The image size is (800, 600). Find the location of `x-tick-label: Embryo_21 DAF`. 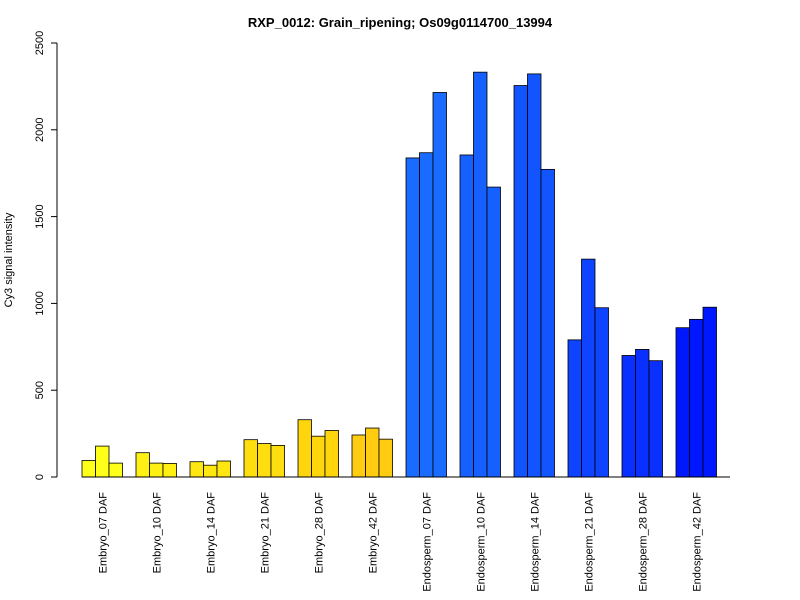

x-tick-label: Embryo_21 DAF is located at coordinates (265, 533).